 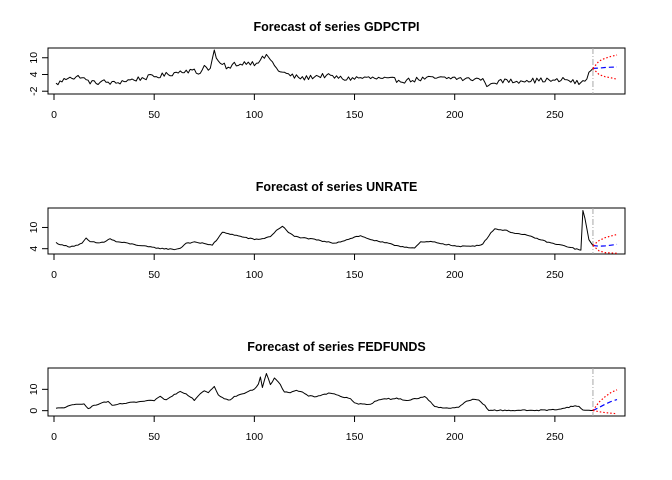 What do you see at coordinates (337, 187) in the screenshot?
I see `chart-title-unrate: Forecast of series UNRATE` at bounding box center [337, 187].